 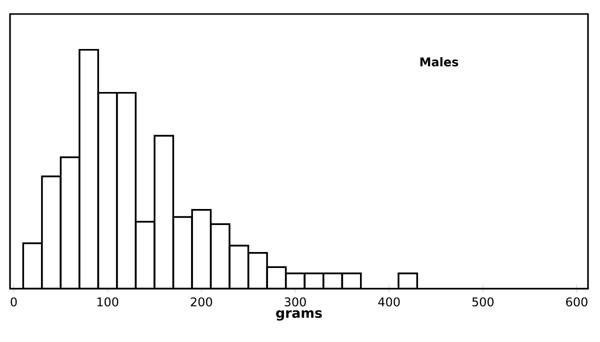 What do you see at coordinates (483, 301) in the screenshot?
I see `x-tick-label: 500` at bounding box center [483, 301].